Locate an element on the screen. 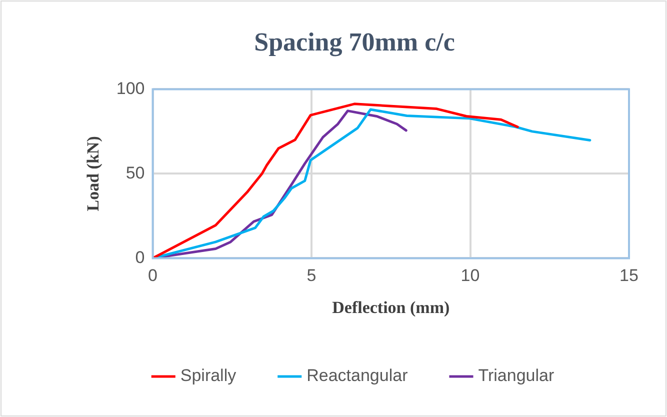 This screenshot has height=417, width=667. chart-title: Spacing 70mm c/c is located at coordinates (354, 41).